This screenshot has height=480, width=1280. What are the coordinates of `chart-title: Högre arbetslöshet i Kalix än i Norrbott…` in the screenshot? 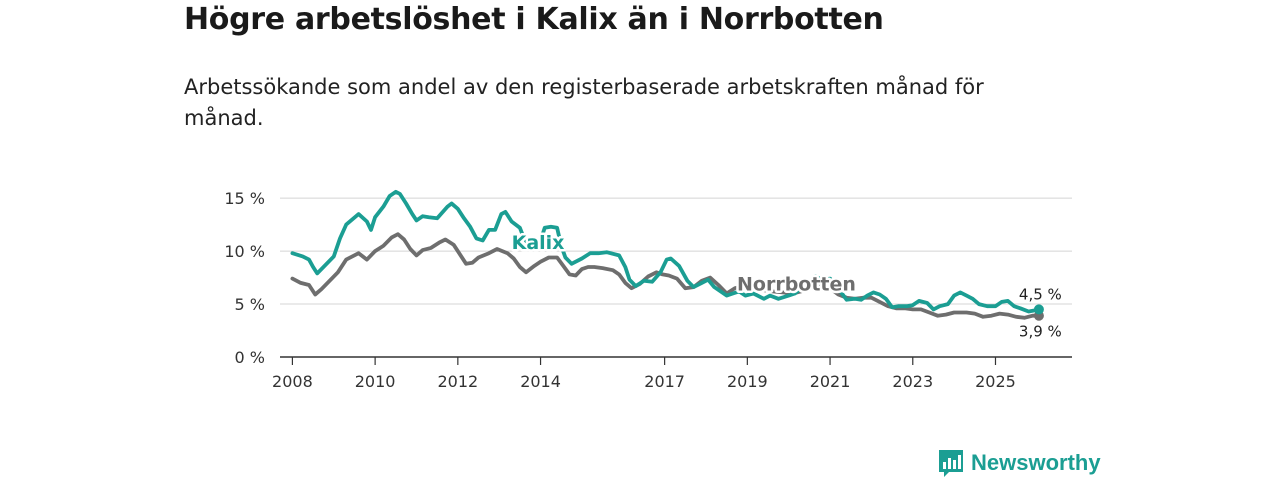 It's located at (534, 19).